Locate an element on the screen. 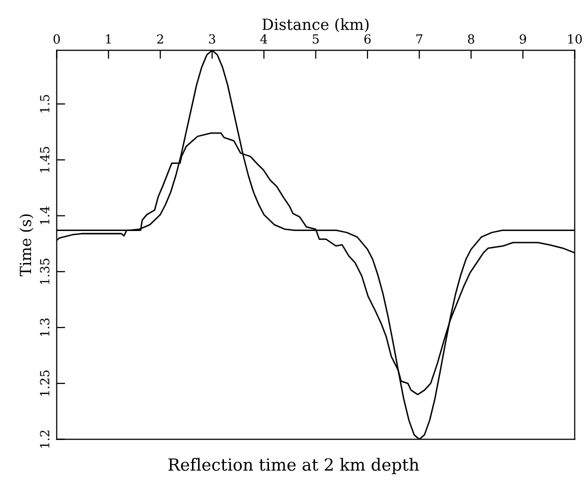 This screenshot has width=587, height=481. x-tick-label: 2 is located at coordinates (160, 39).